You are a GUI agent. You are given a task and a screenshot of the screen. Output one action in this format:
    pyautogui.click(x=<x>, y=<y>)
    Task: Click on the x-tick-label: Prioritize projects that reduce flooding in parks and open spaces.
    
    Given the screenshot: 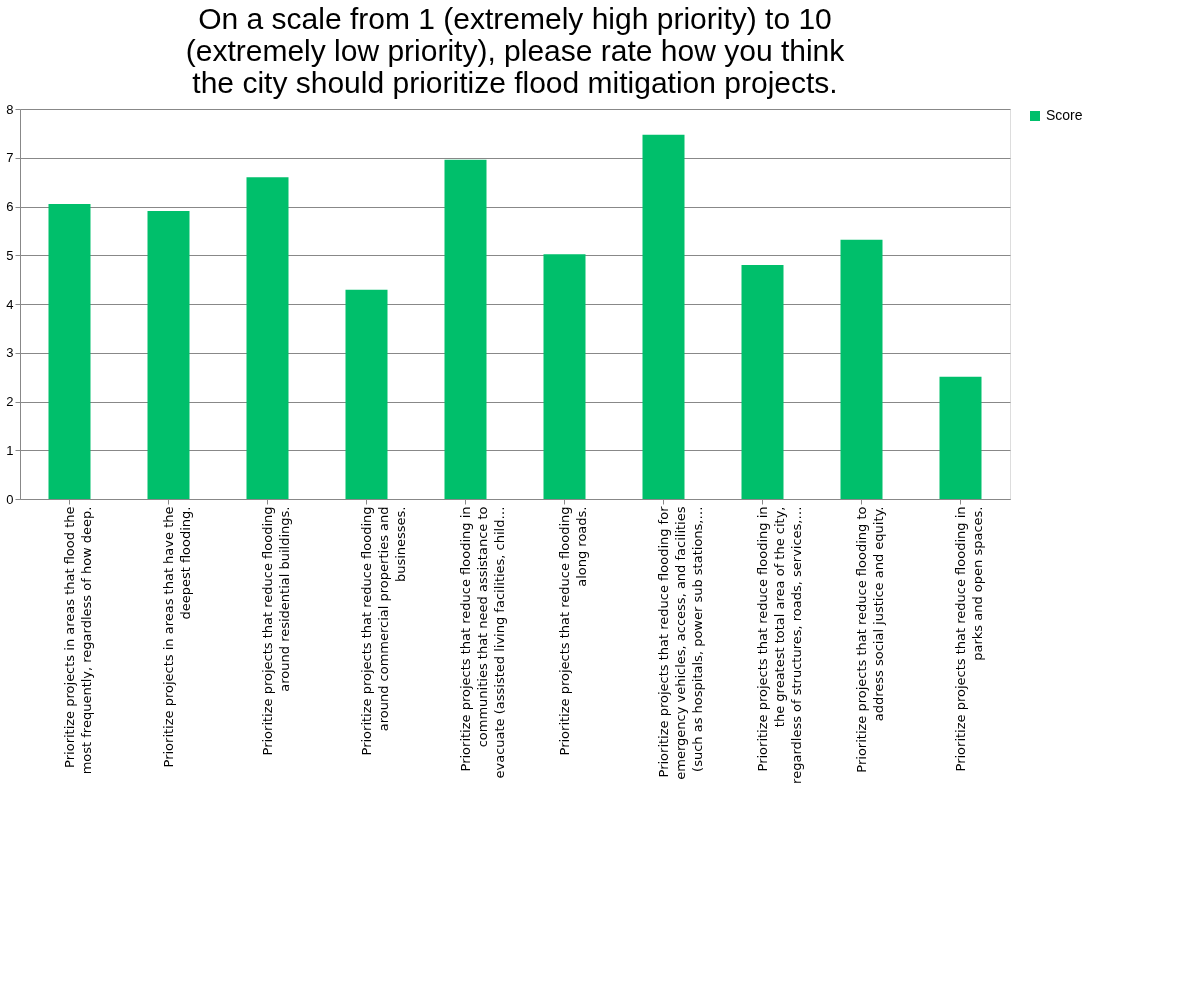 What is the action you would take?
    pyautogui.click(x=968, y=639)
    